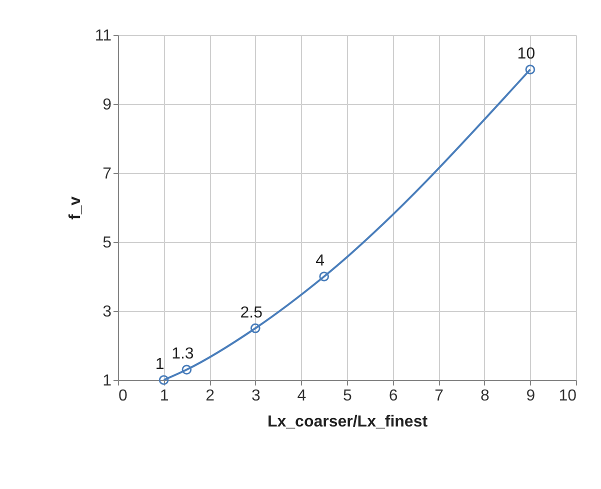 This screenshot has height=489, width=601. I want to click on x-tick-label: 2, so click(210, 396).